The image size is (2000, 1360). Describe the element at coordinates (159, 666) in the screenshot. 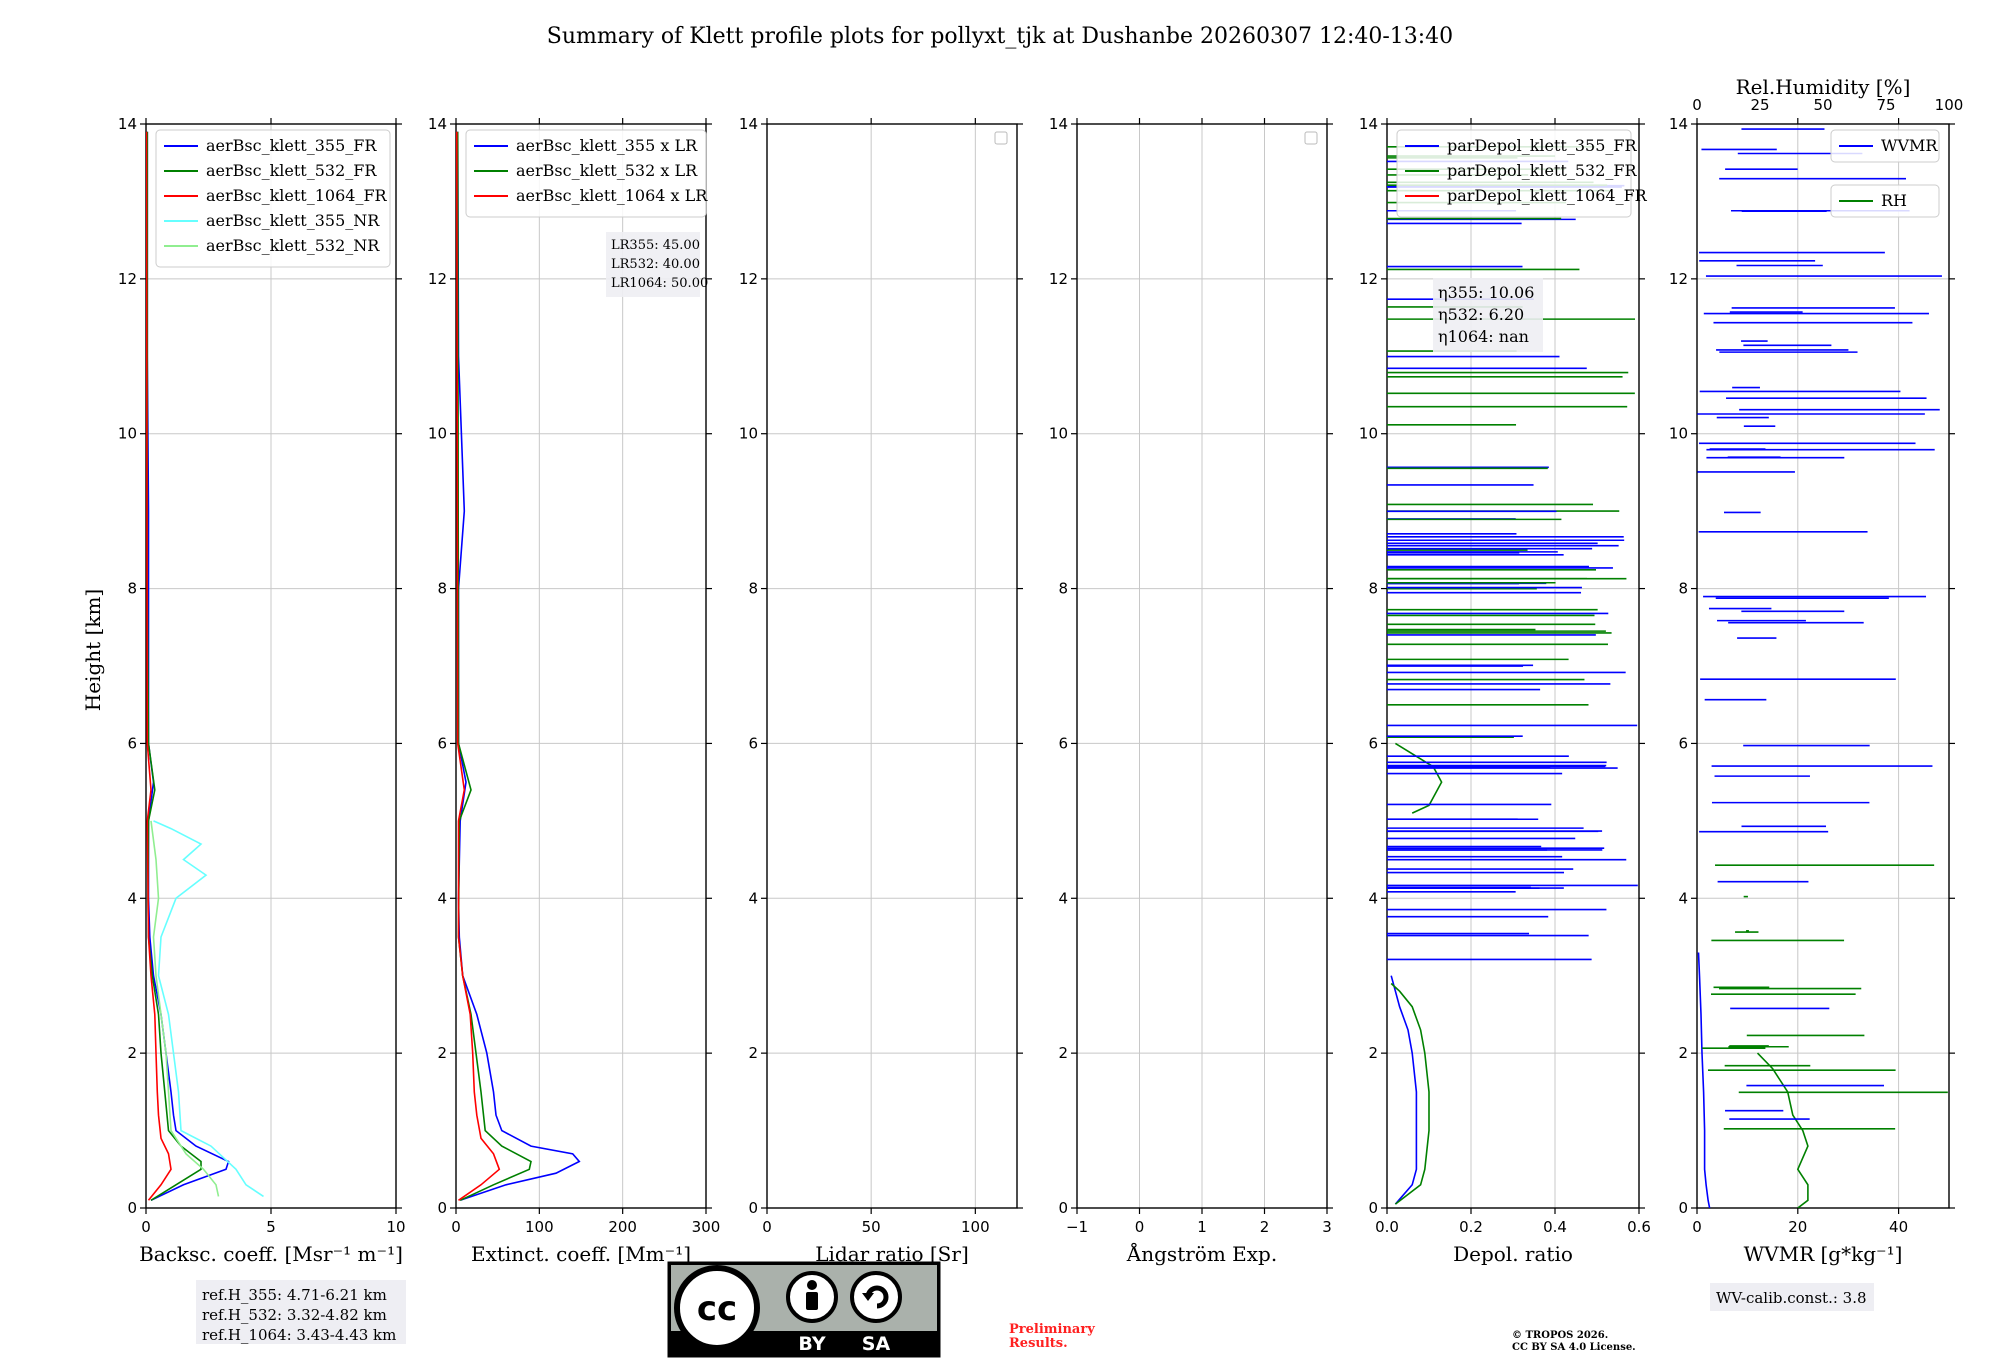

I see `series-line-aerBsc_klett_1064_FR` at that location.